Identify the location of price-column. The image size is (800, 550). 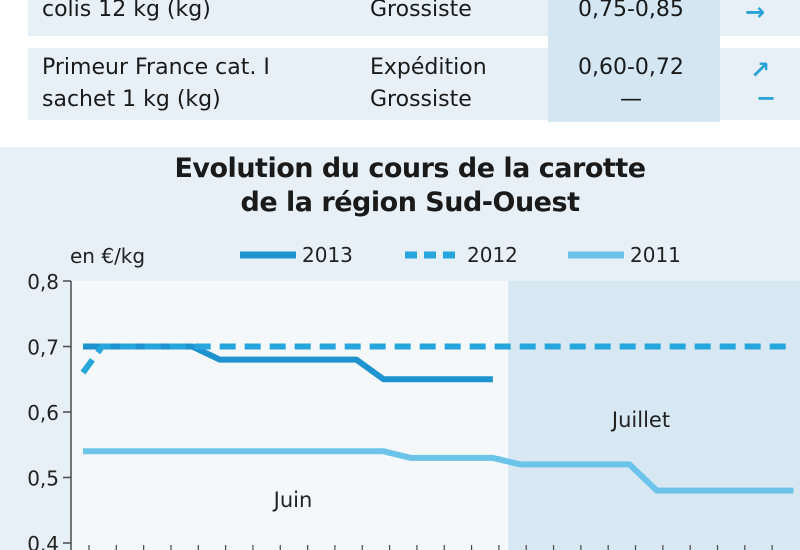
(634, 61).